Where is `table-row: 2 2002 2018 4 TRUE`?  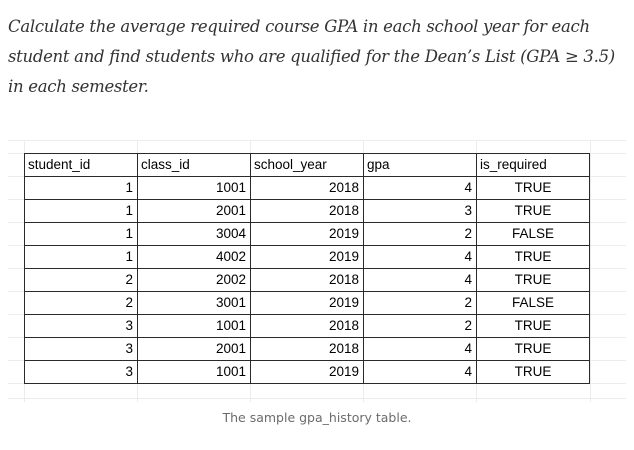
table-row: 2 2002 2018 4 TRUE is located at coordinates (307, 280).